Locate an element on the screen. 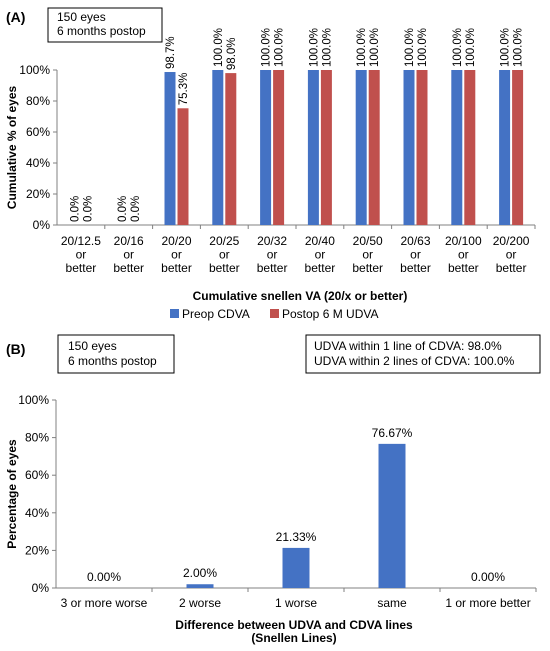 This screenshot has height=651, width=550. panel-a-data-label: 98.0% is located at coordinates (232, 53).